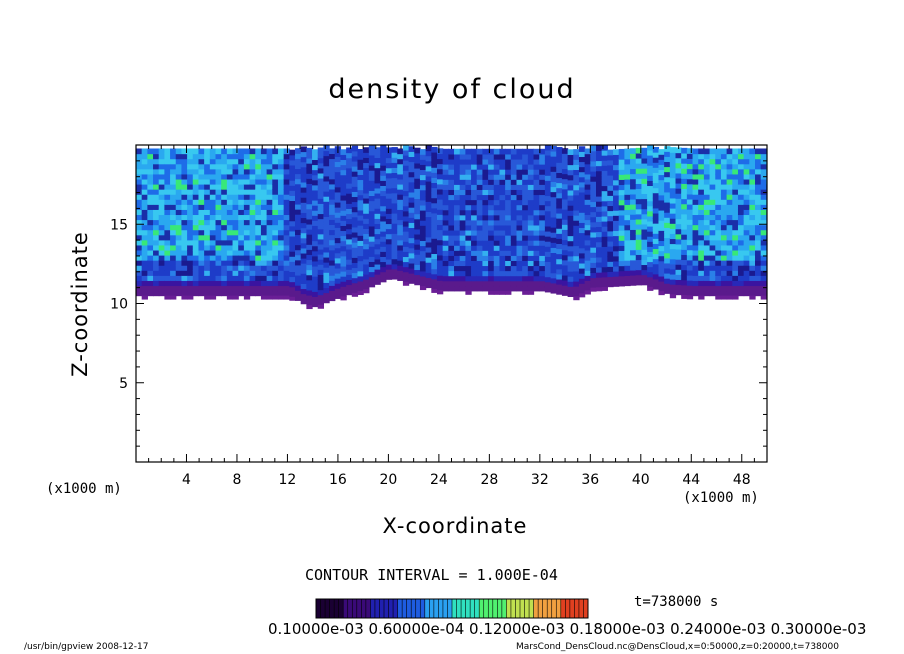  I want to click on x-tick-label: 32, so click(540, 480).